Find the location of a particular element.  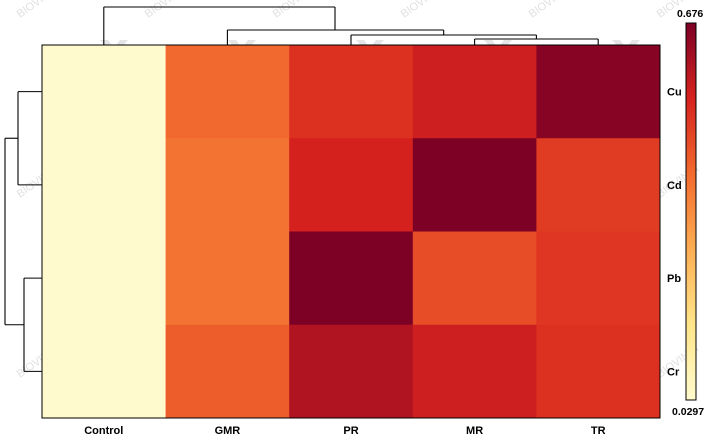

row-dendrogram is located at coordinates (23, 231).